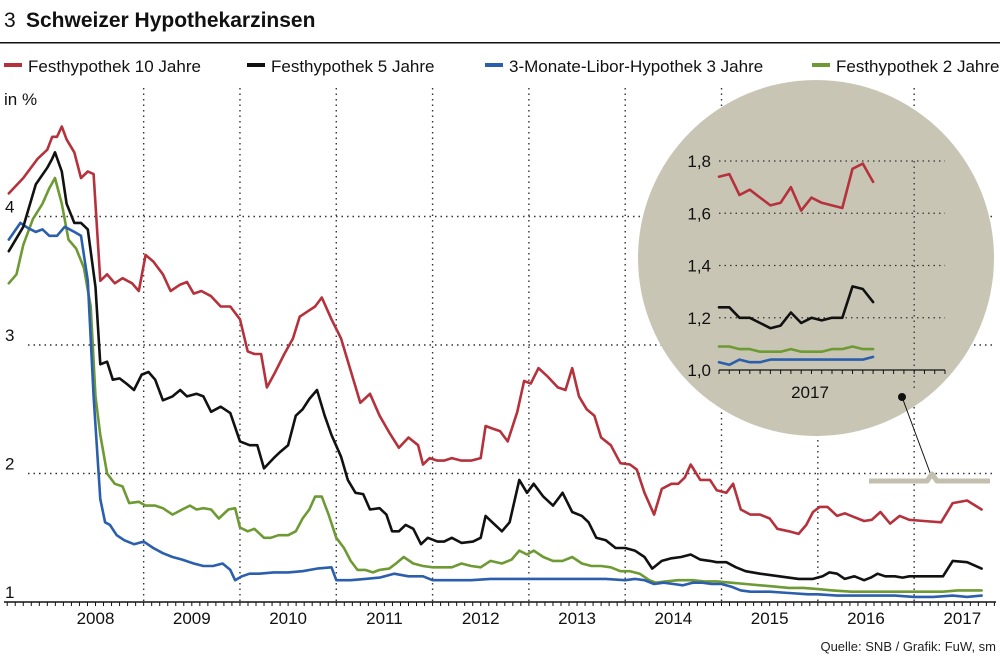 This screenshot has width=1000, height=657. Describe the element at coordinates (500, 43) in the screenshot. I see `title-divider` at that location.